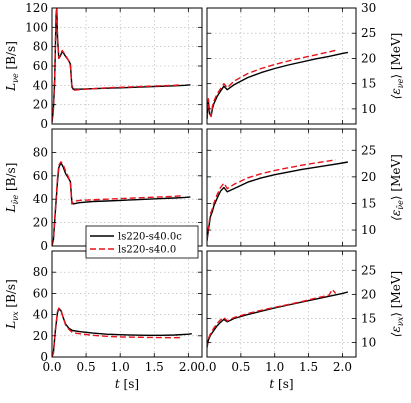 This screenshot has height=403, width=411. Describe the element at coordinates (147, 250) in the screenshot. I see `legend-entry-label: ls220-s40.0` at that location.